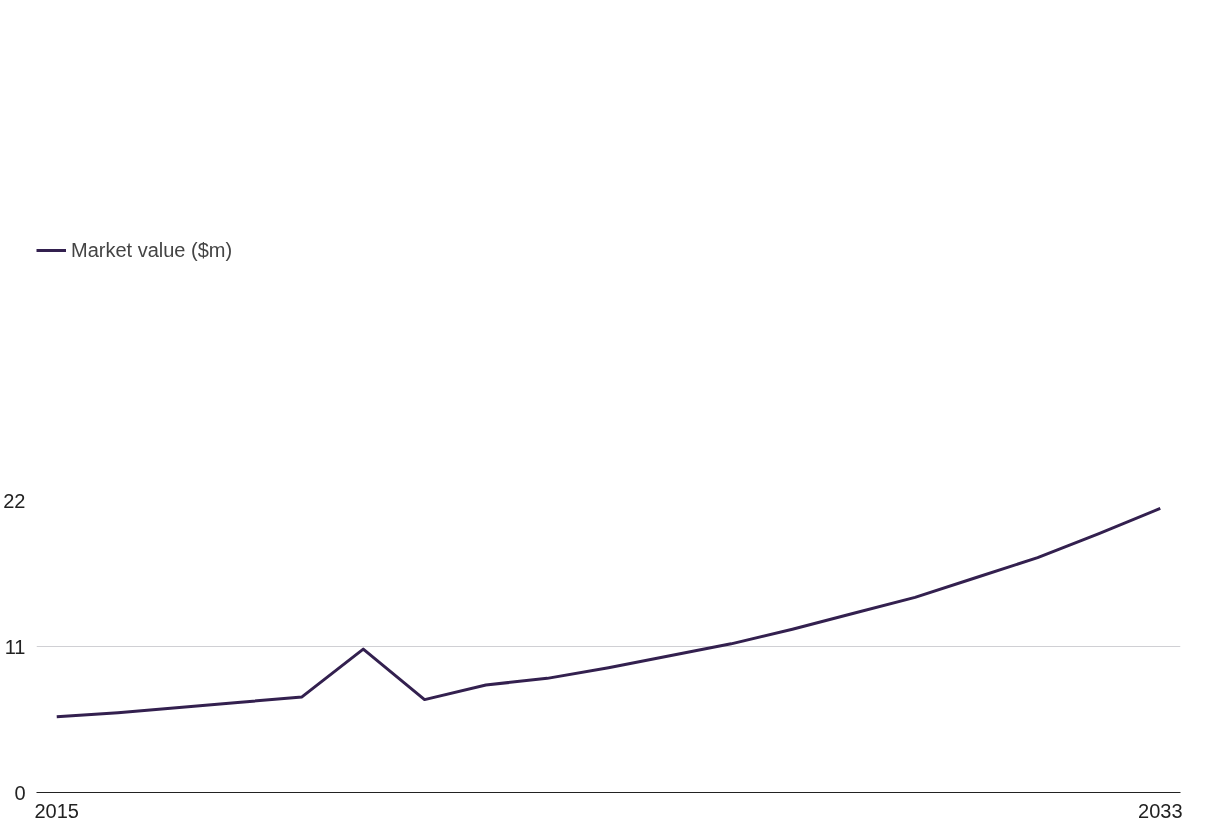 Image resolution: width=1220 pixels, height=836 pixels. I want to click on x-tick-label: 2033, so click(1160, 810).